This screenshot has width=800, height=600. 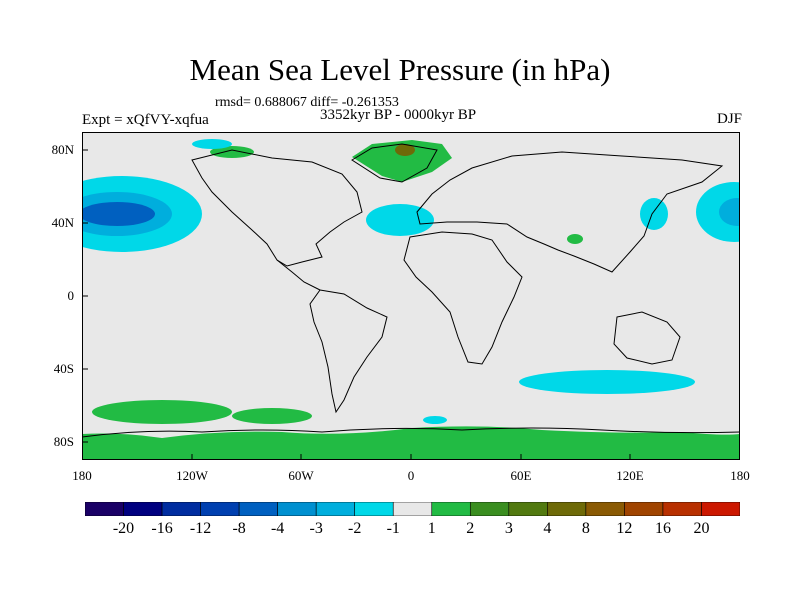 I want to click on arctic-low-patch, so click(x=212, y=144).